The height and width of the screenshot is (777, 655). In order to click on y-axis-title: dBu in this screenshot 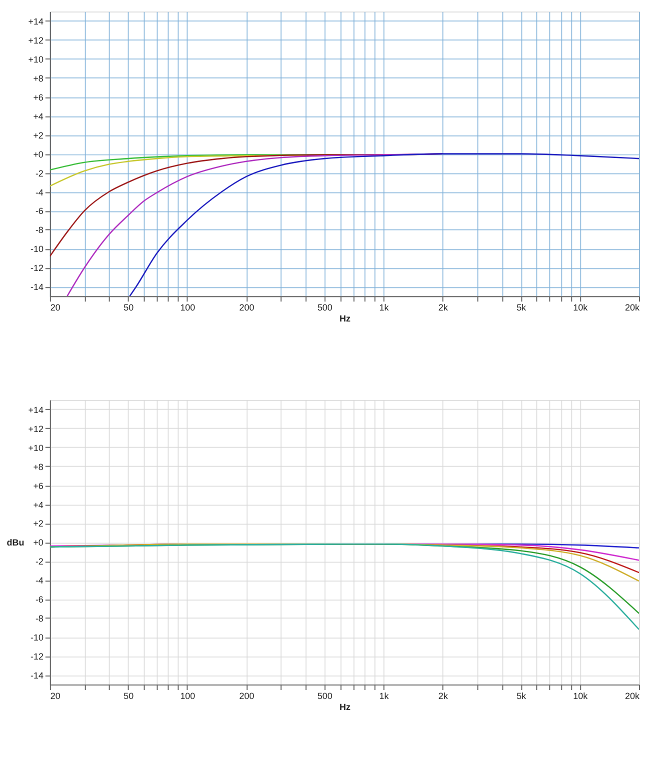, I will do `click(15, 543)`.